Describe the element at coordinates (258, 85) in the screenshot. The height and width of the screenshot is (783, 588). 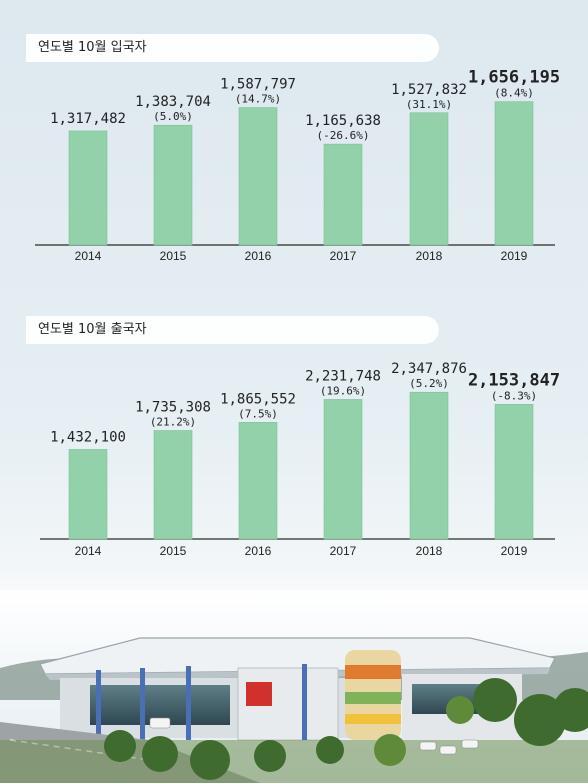
I see `value-label-2016: 1,587,797` at that location.